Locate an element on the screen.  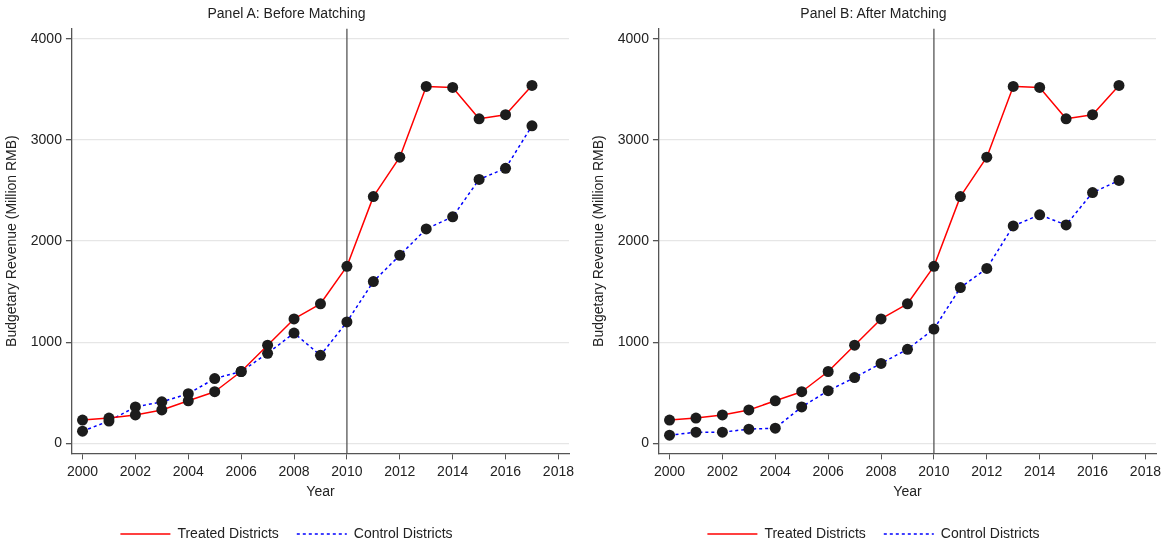
chart-title: Panel A: Before Matching is located at coordinates (286, 13).